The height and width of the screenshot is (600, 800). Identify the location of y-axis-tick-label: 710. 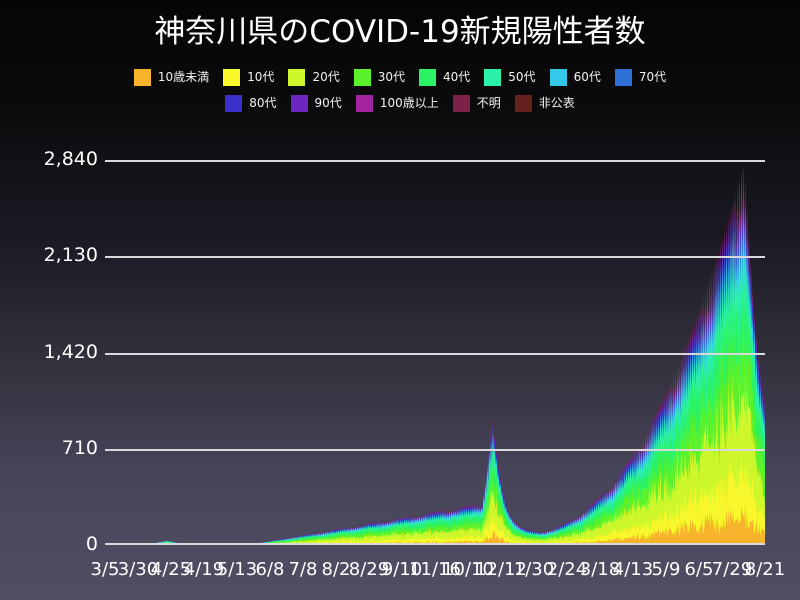
(79, 447).